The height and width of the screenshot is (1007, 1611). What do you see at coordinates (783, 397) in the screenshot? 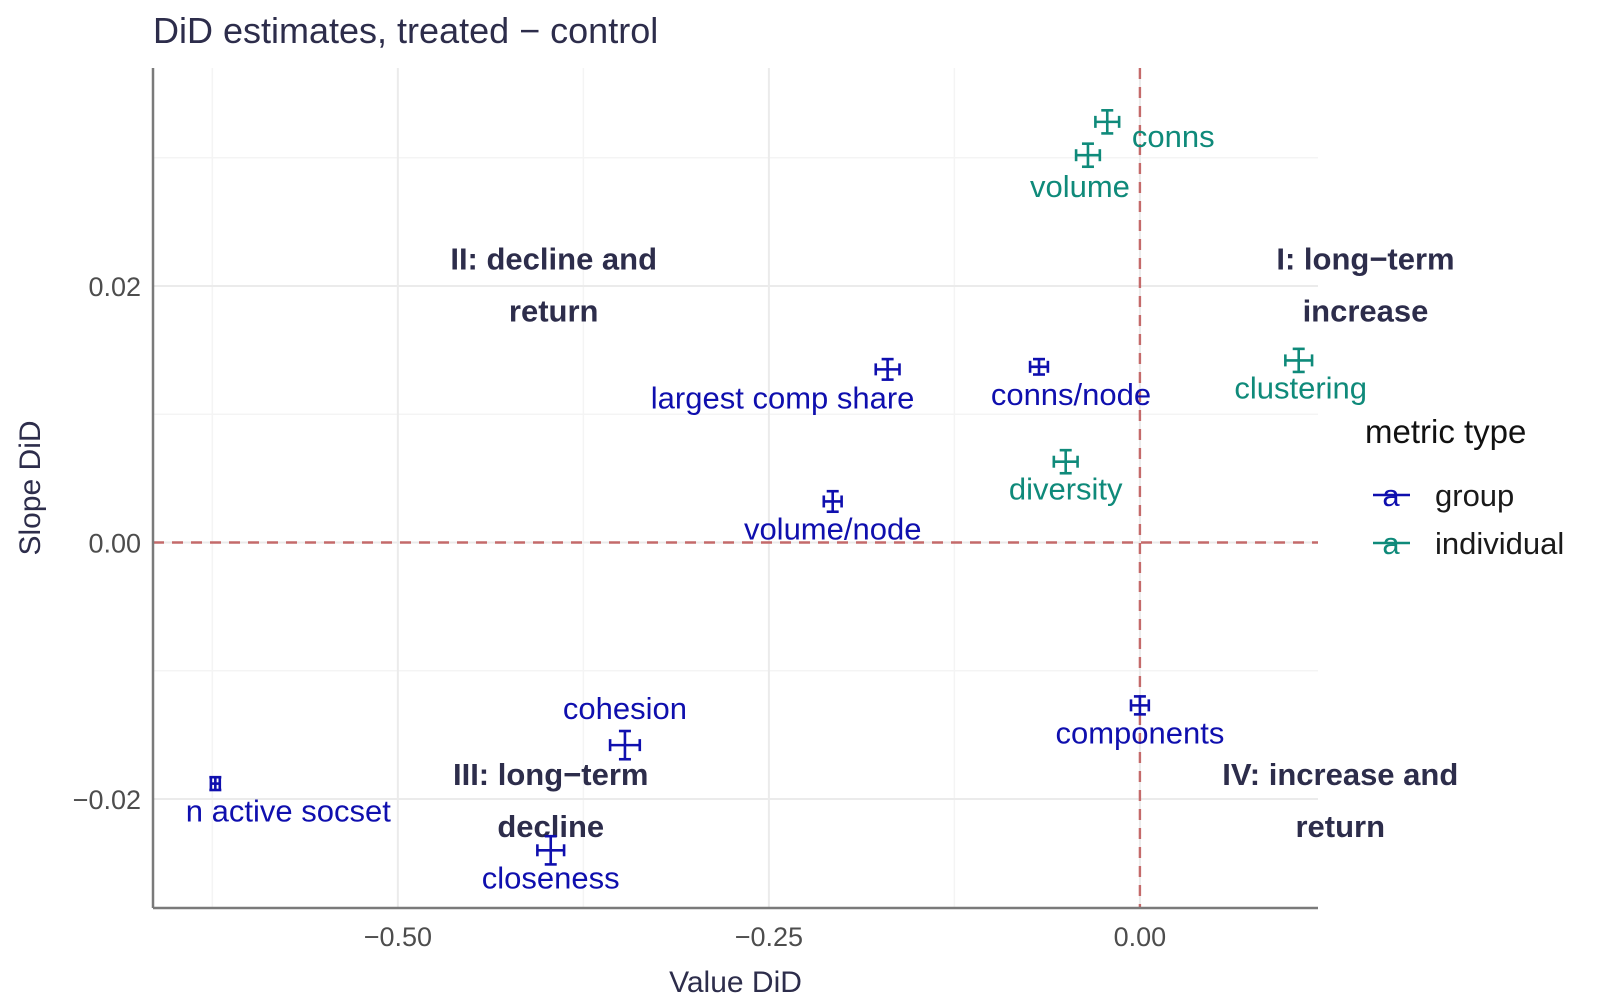
I see `point-label: largest comp share` at bounding box center [783, 397].